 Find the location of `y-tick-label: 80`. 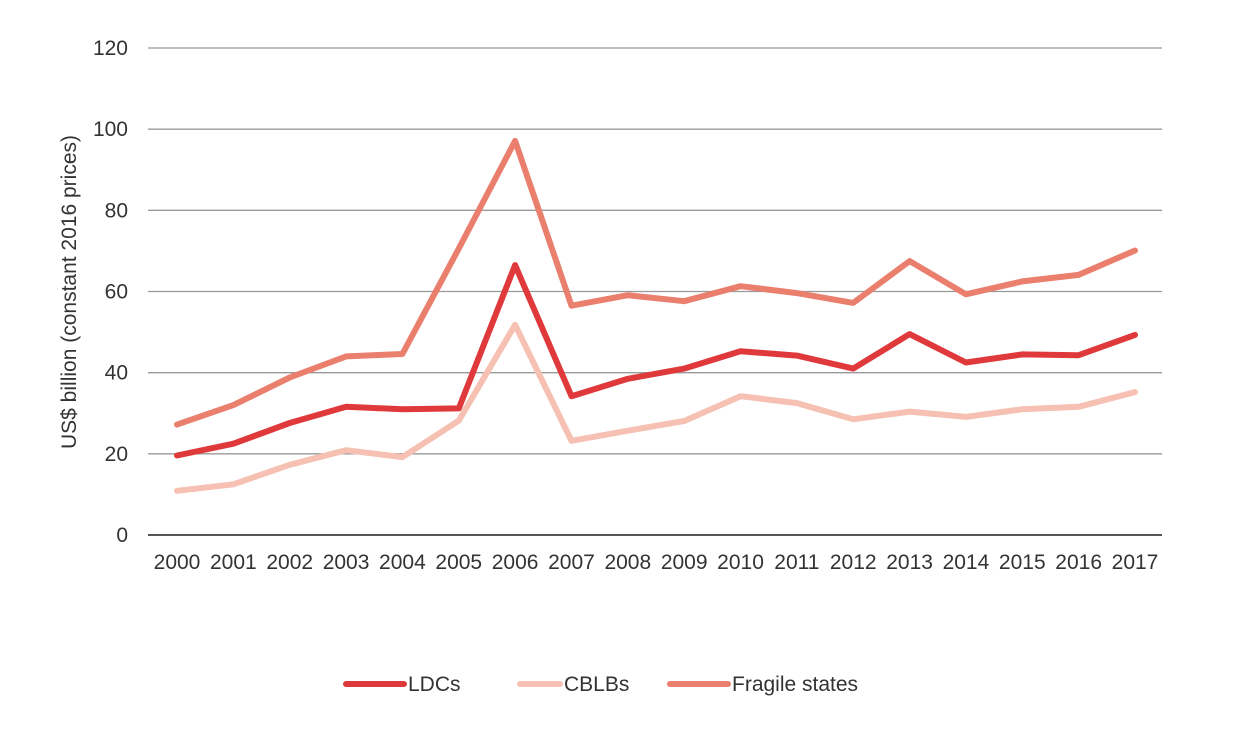

y-tick-label: 80 is located at coordinates (116, 210).